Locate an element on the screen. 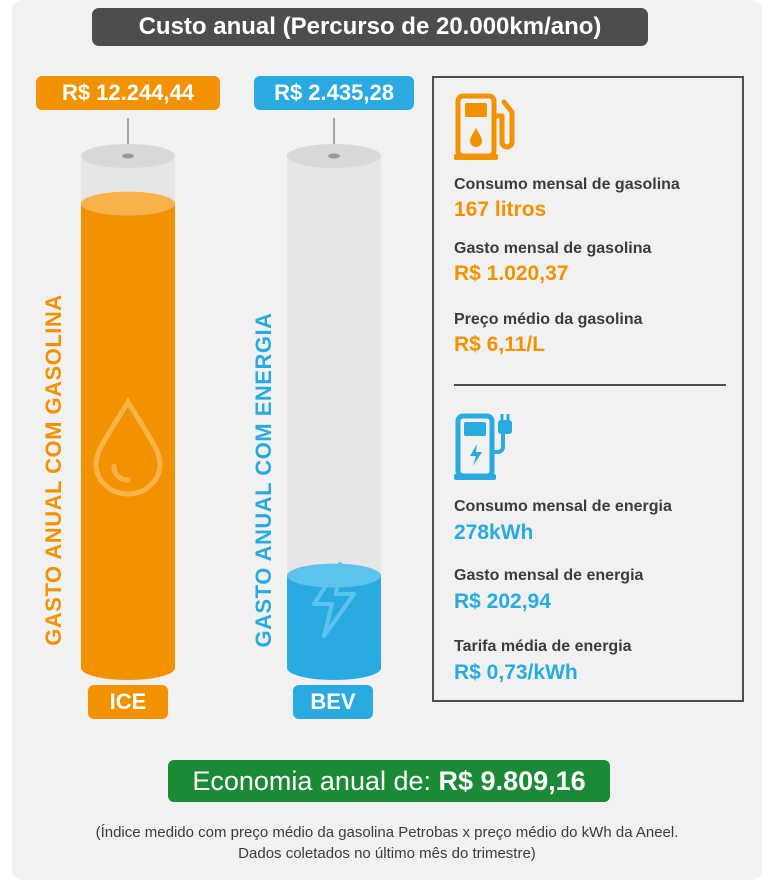 This screenshot has width=774, height=895. energy-cost-label: Gasto mensal de energia is located at coordinates (549, 575).